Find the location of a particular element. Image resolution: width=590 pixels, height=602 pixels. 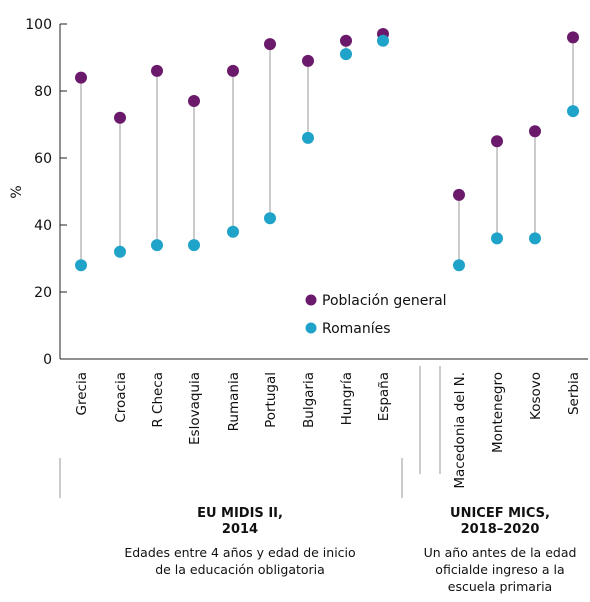

group-title-eu-midis-line1: EU MIDIS II, is located at coordinates (240, 513).